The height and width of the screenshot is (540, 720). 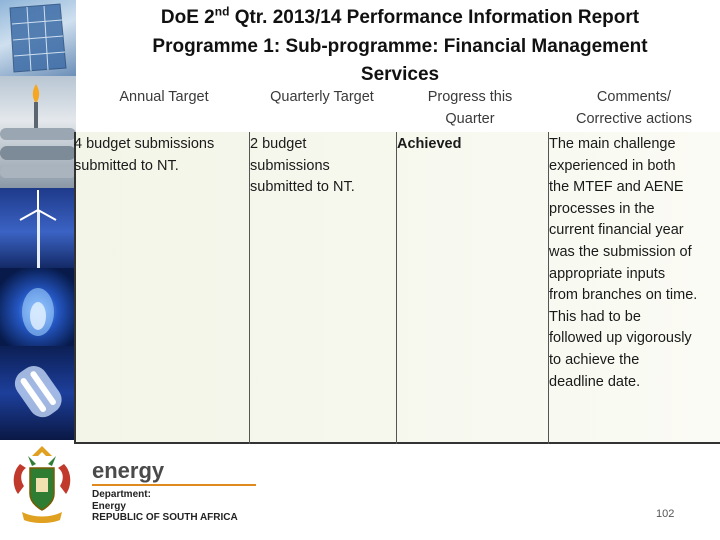 I want to click on wind-turbine-image, so click(x=38, y=228).